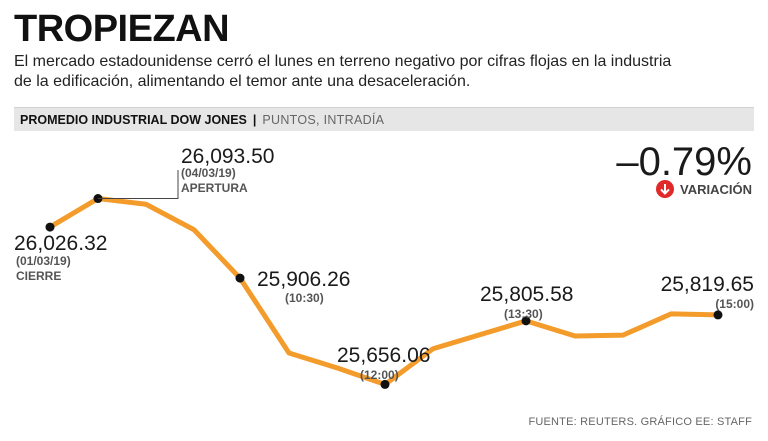  What do you see at coordinates (122, 29) in the screenshot?
I see `chart-title: TROPIEZAN` at bounding box center [122, 29].